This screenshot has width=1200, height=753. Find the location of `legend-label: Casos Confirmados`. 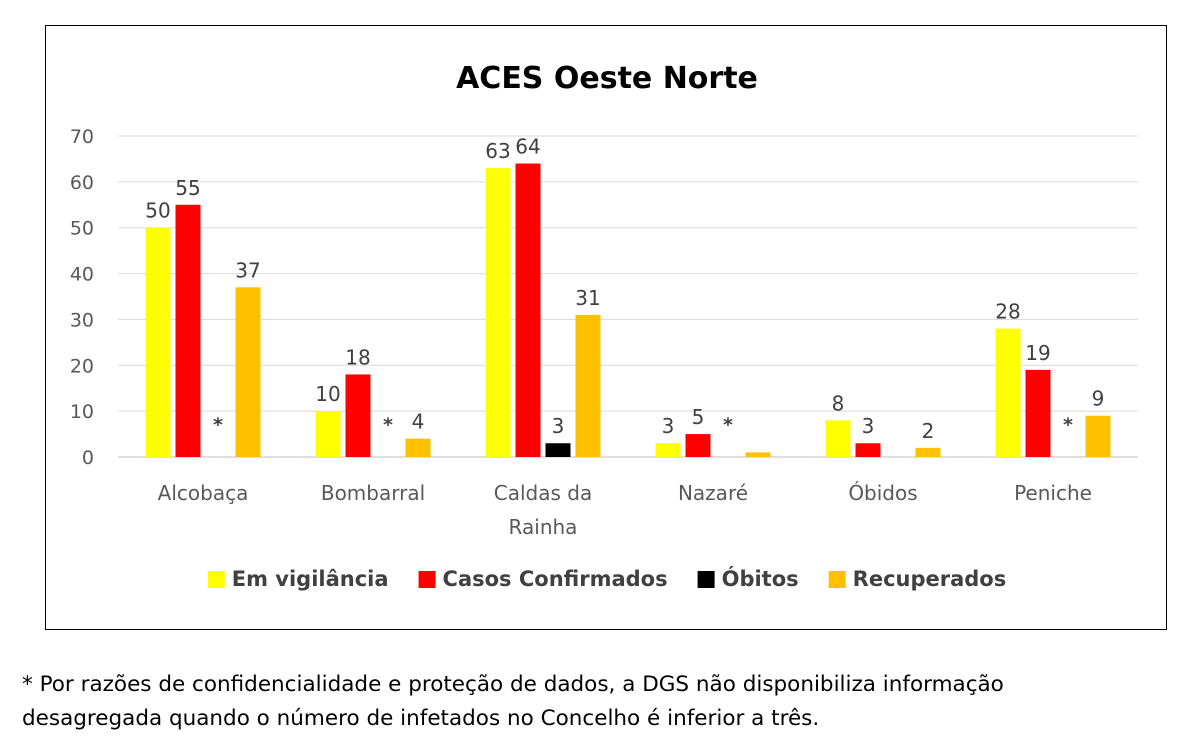

legend-label: Casos Confirmados is located at coordinates (555, 579).